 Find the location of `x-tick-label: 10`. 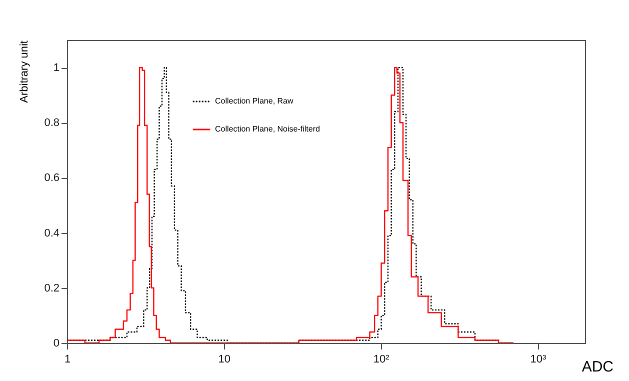

x-tick-label: 10 is located at coordinates (224, 360).